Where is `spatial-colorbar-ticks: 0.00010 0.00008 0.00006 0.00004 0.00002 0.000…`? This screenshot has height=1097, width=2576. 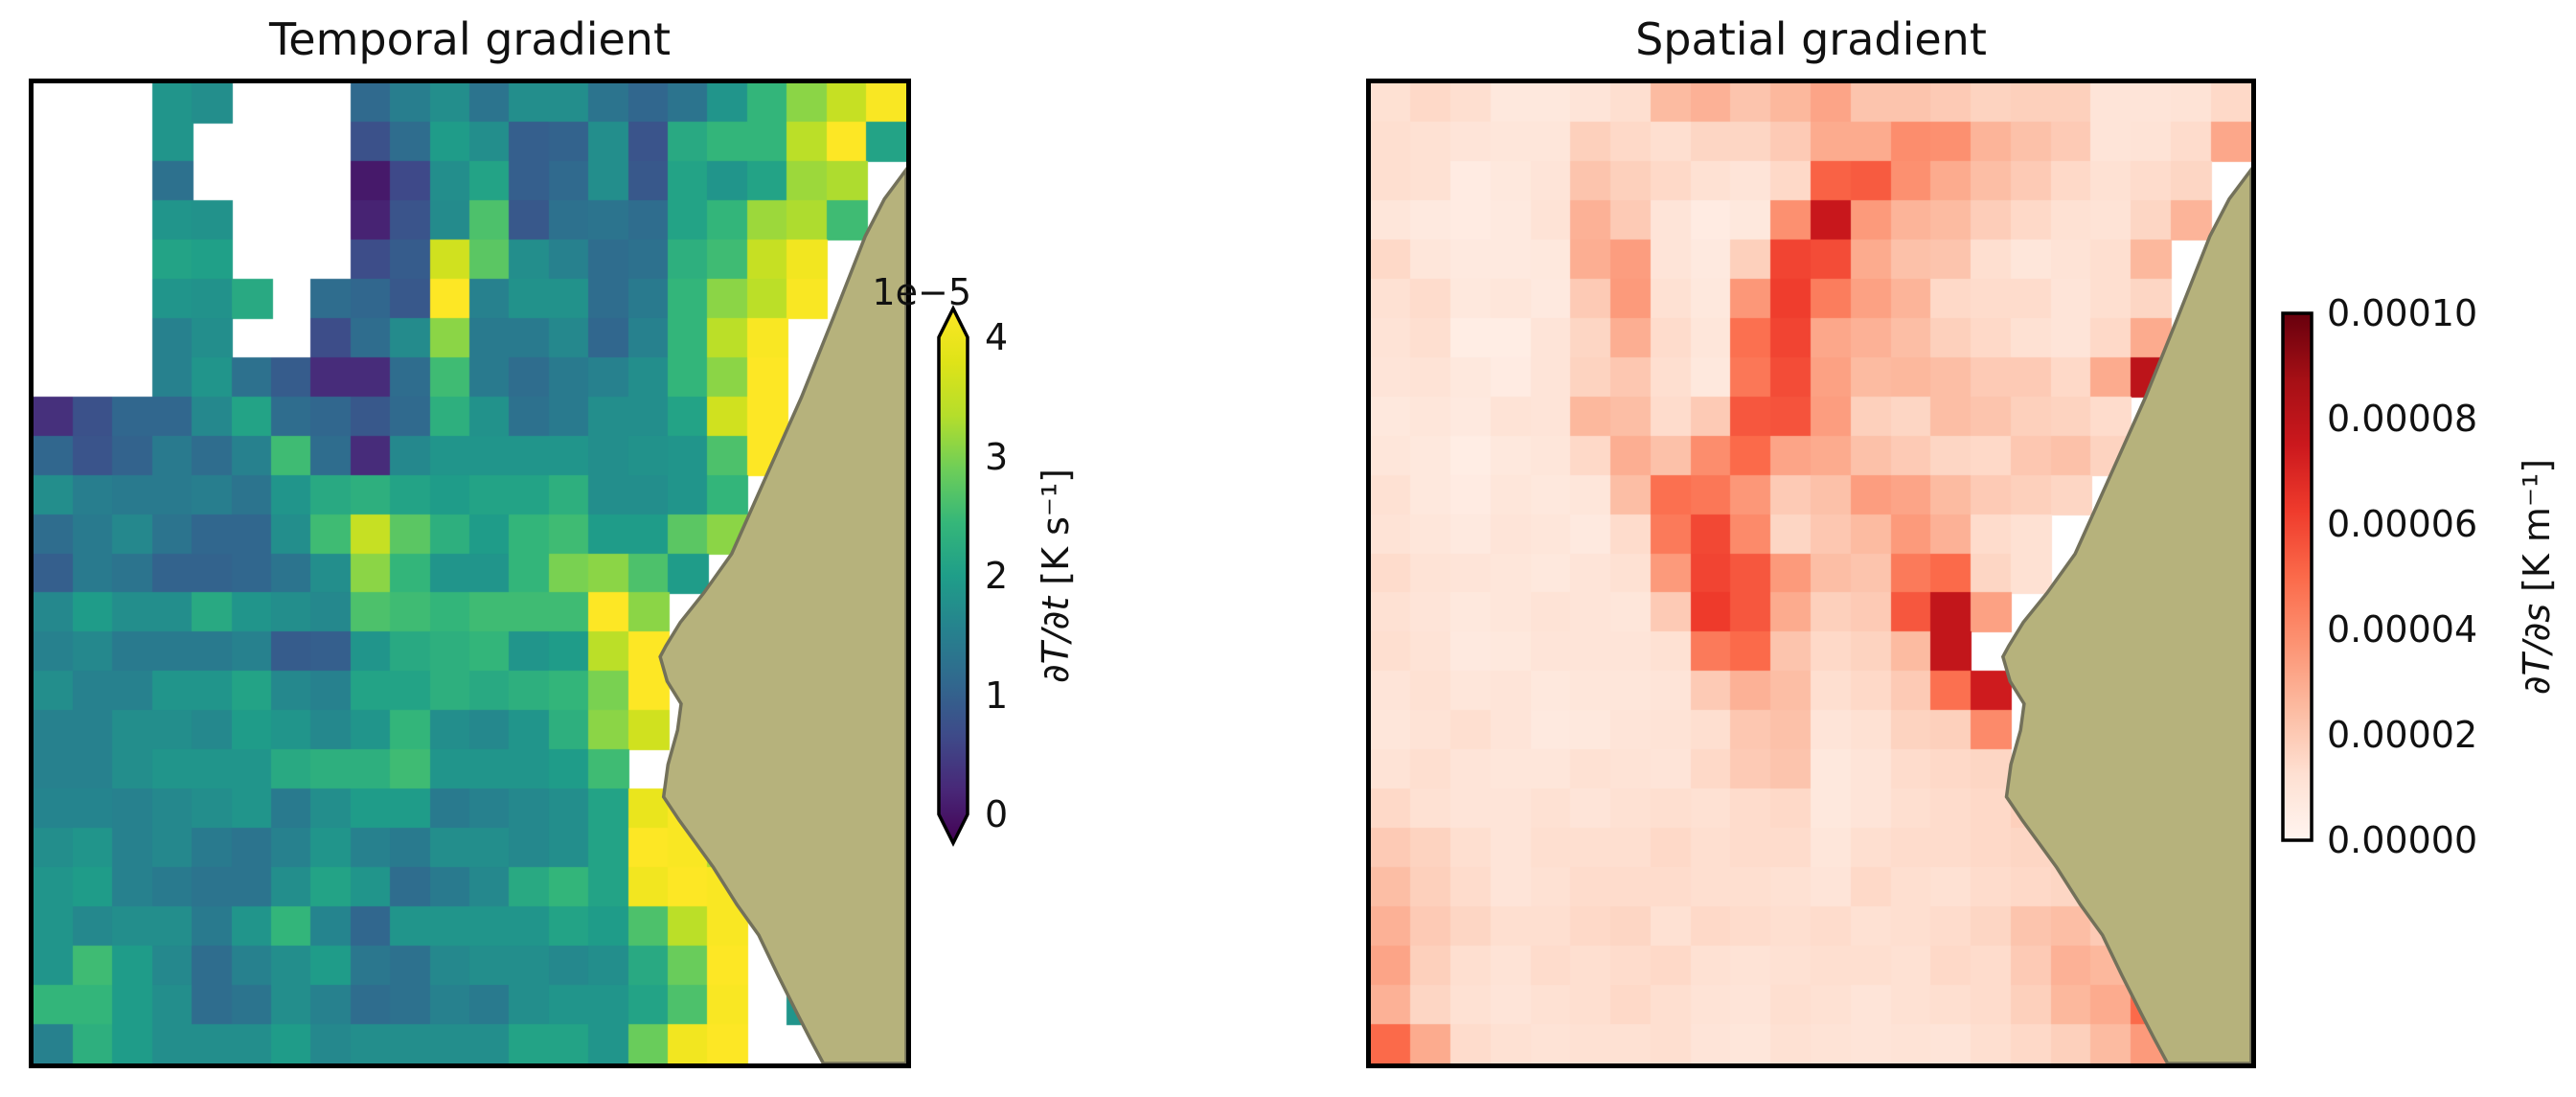
spatial-colorbar-ticks: 0.00010 0.00008 0.00006 0.00004 0.00002 0.000… is located at coordinates (2437, 576).